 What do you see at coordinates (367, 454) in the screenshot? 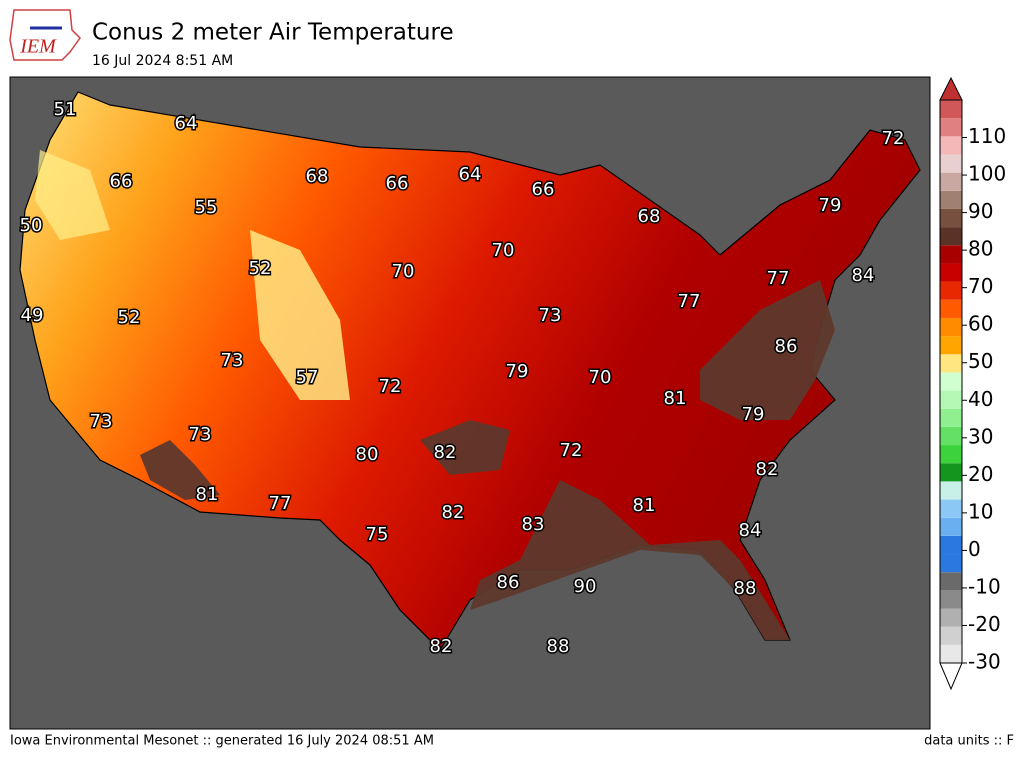
I see `temperature-label: 80` at bounding box center [367, 454].